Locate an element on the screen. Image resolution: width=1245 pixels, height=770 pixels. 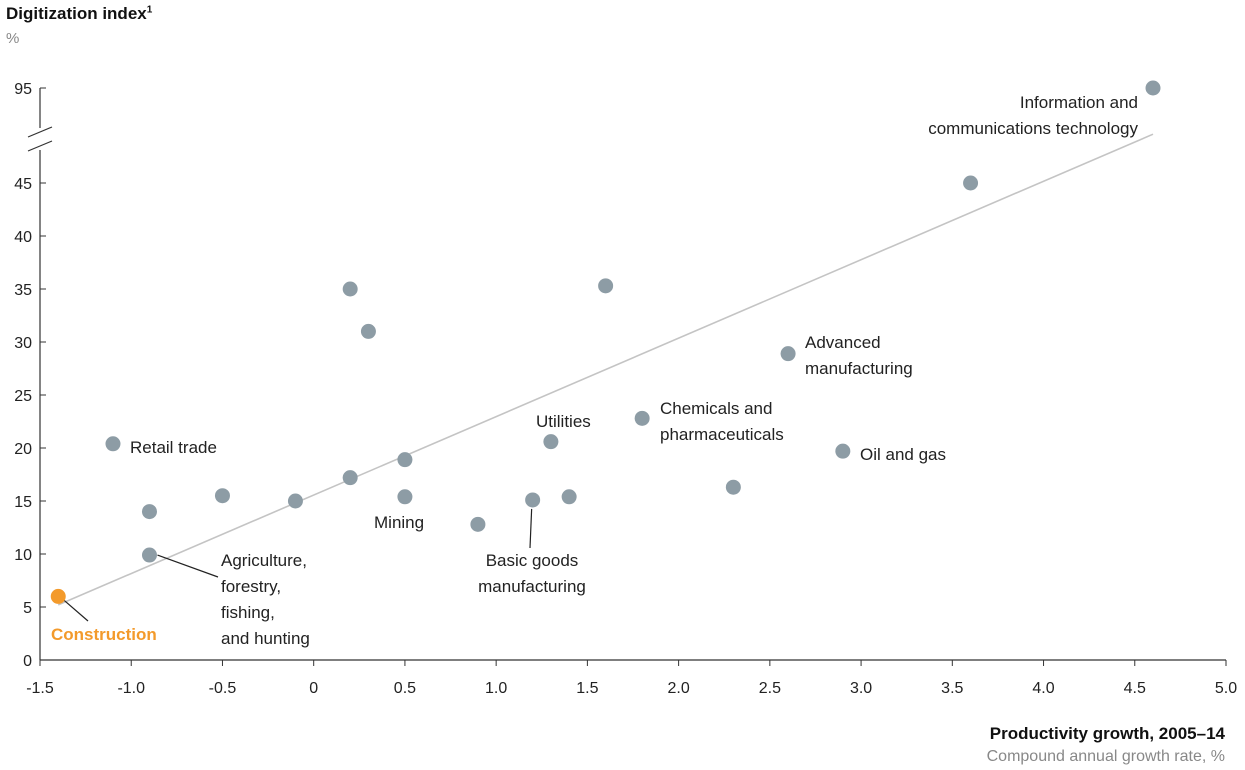
x-tick-label: 4.5 is located at coordinates (1135, 688).